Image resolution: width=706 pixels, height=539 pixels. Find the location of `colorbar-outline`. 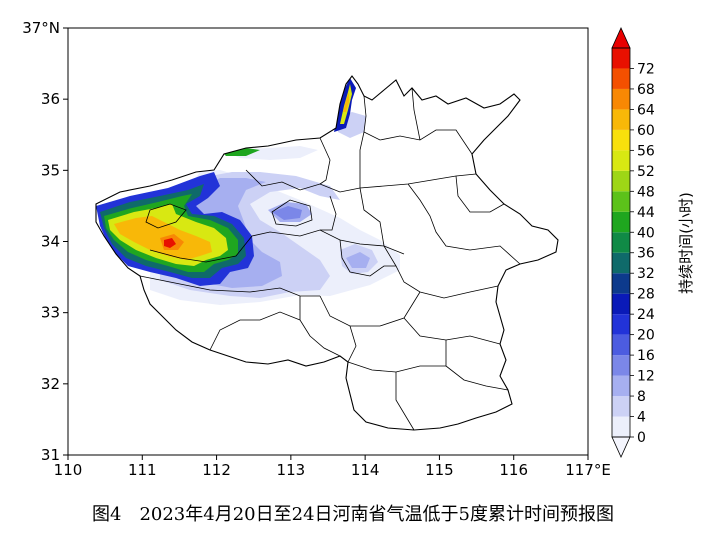

colorbar-outline is located at coordinates (621, 242).